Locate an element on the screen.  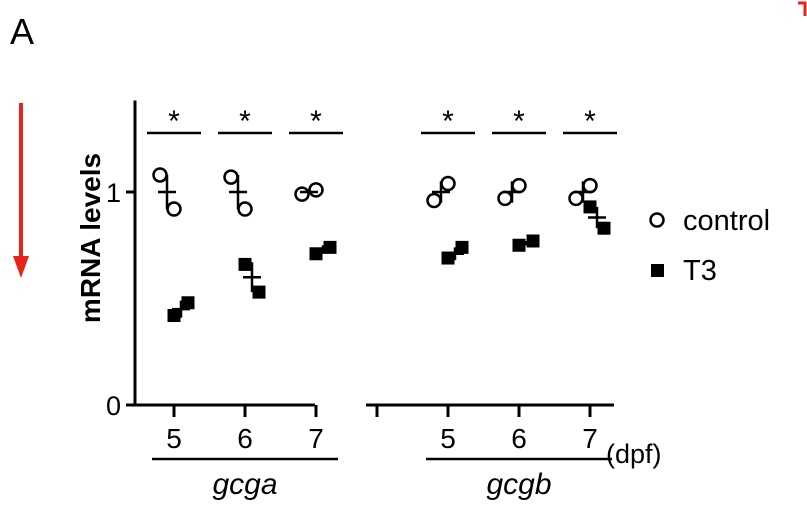
y-tick-label-1: 1 is located at coordinates (113, 193).